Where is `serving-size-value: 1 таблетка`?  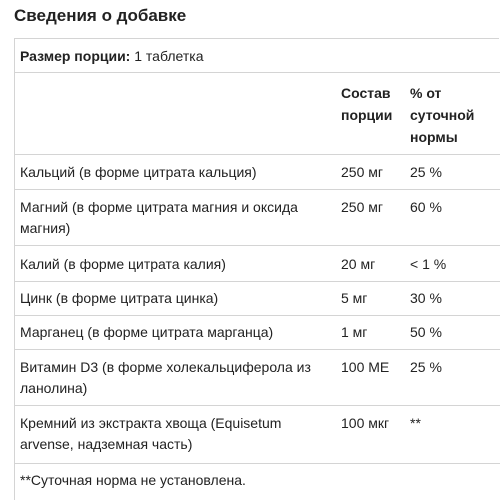
serving-size-value: 1 таблетка is located at coordinates (169, 56).